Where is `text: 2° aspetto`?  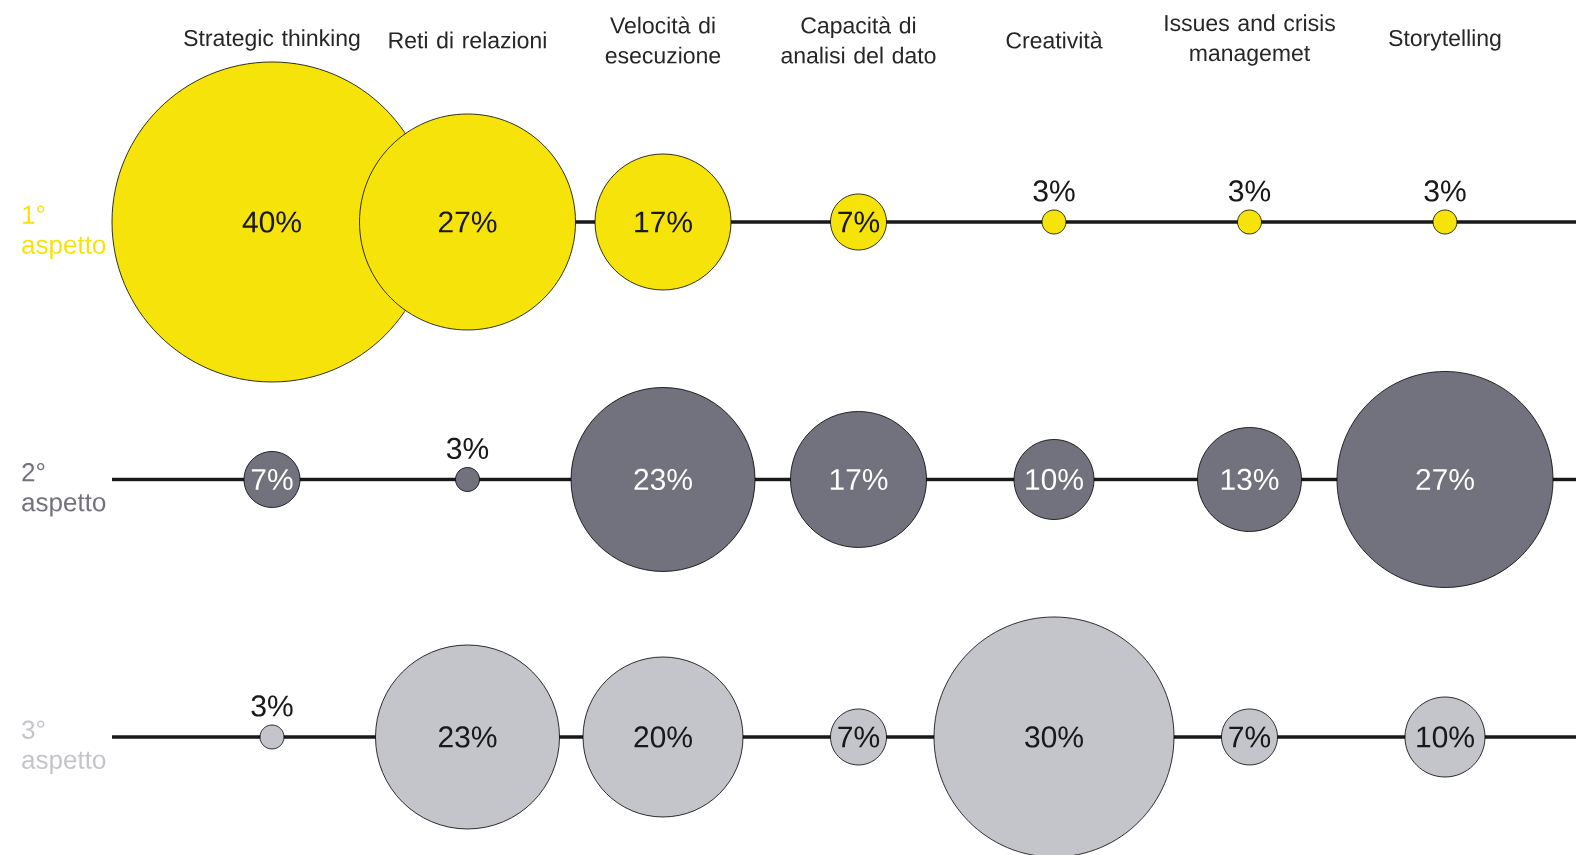
text: 2° aspetto is located at coordinates (64, 490).